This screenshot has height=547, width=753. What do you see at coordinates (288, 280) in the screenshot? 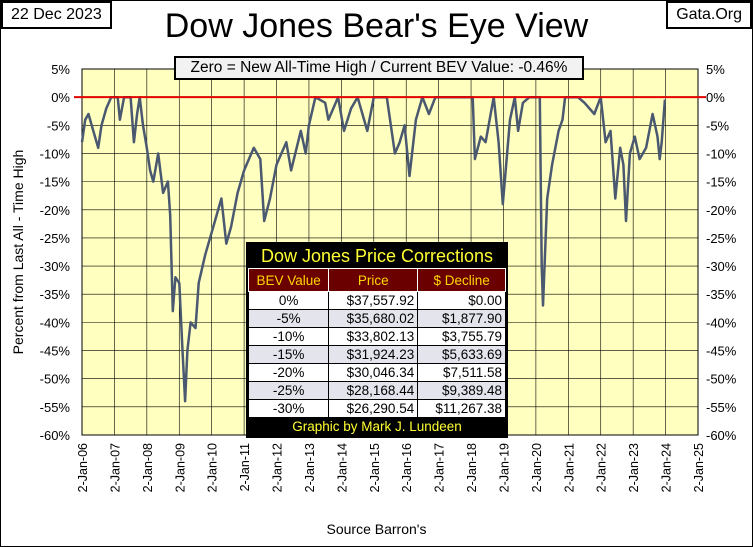
I see `col-header: BEV Value` at bounding box center [288, 280].